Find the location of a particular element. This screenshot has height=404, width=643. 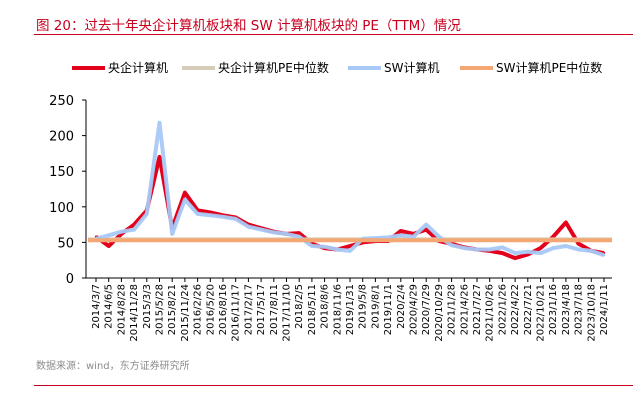

x-tick-label: 2016/2/26 is located at coordinates (198, 309).